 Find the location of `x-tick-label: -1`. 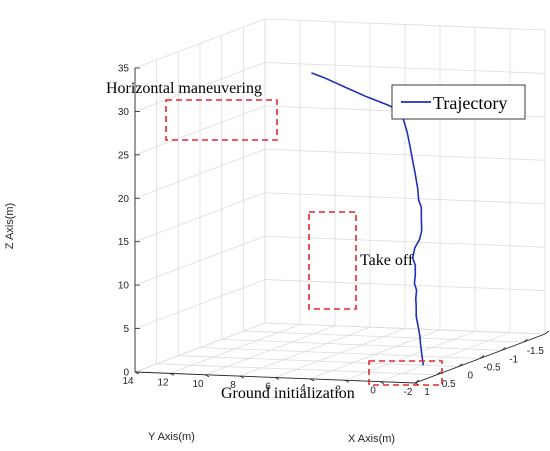

x-tick-label: -1 is located at coordinates (513, 359).